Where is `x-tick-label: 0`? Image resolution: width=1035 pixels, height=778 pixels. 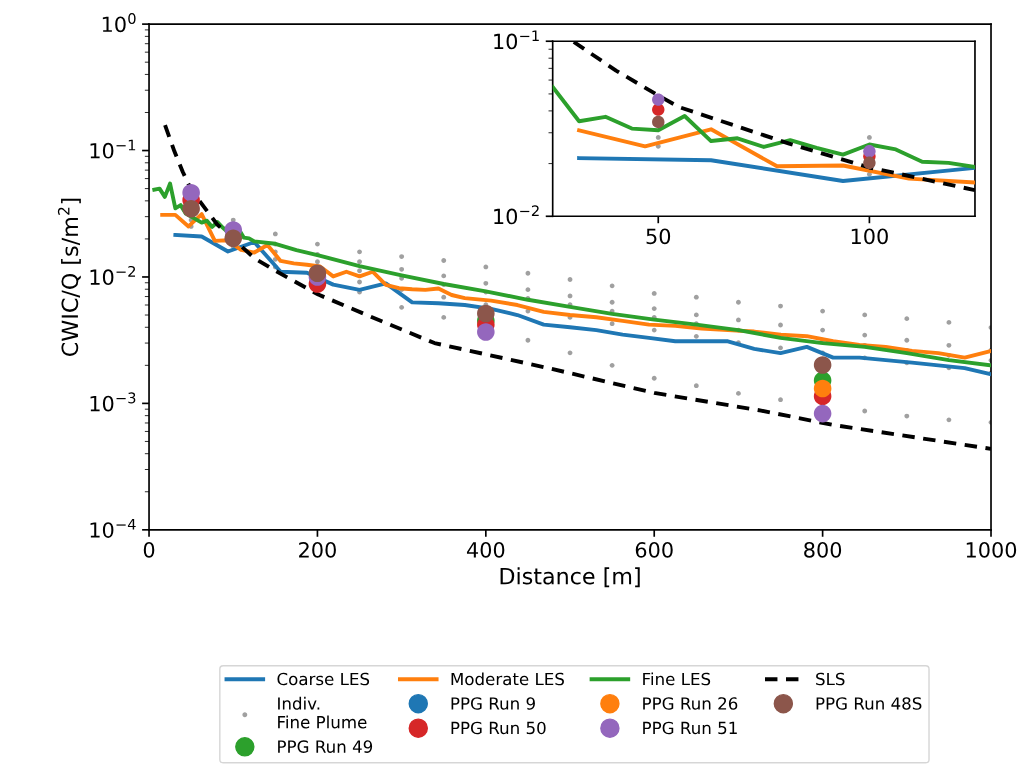 x-tick-label: 0 is located at coordinates (149, 549).